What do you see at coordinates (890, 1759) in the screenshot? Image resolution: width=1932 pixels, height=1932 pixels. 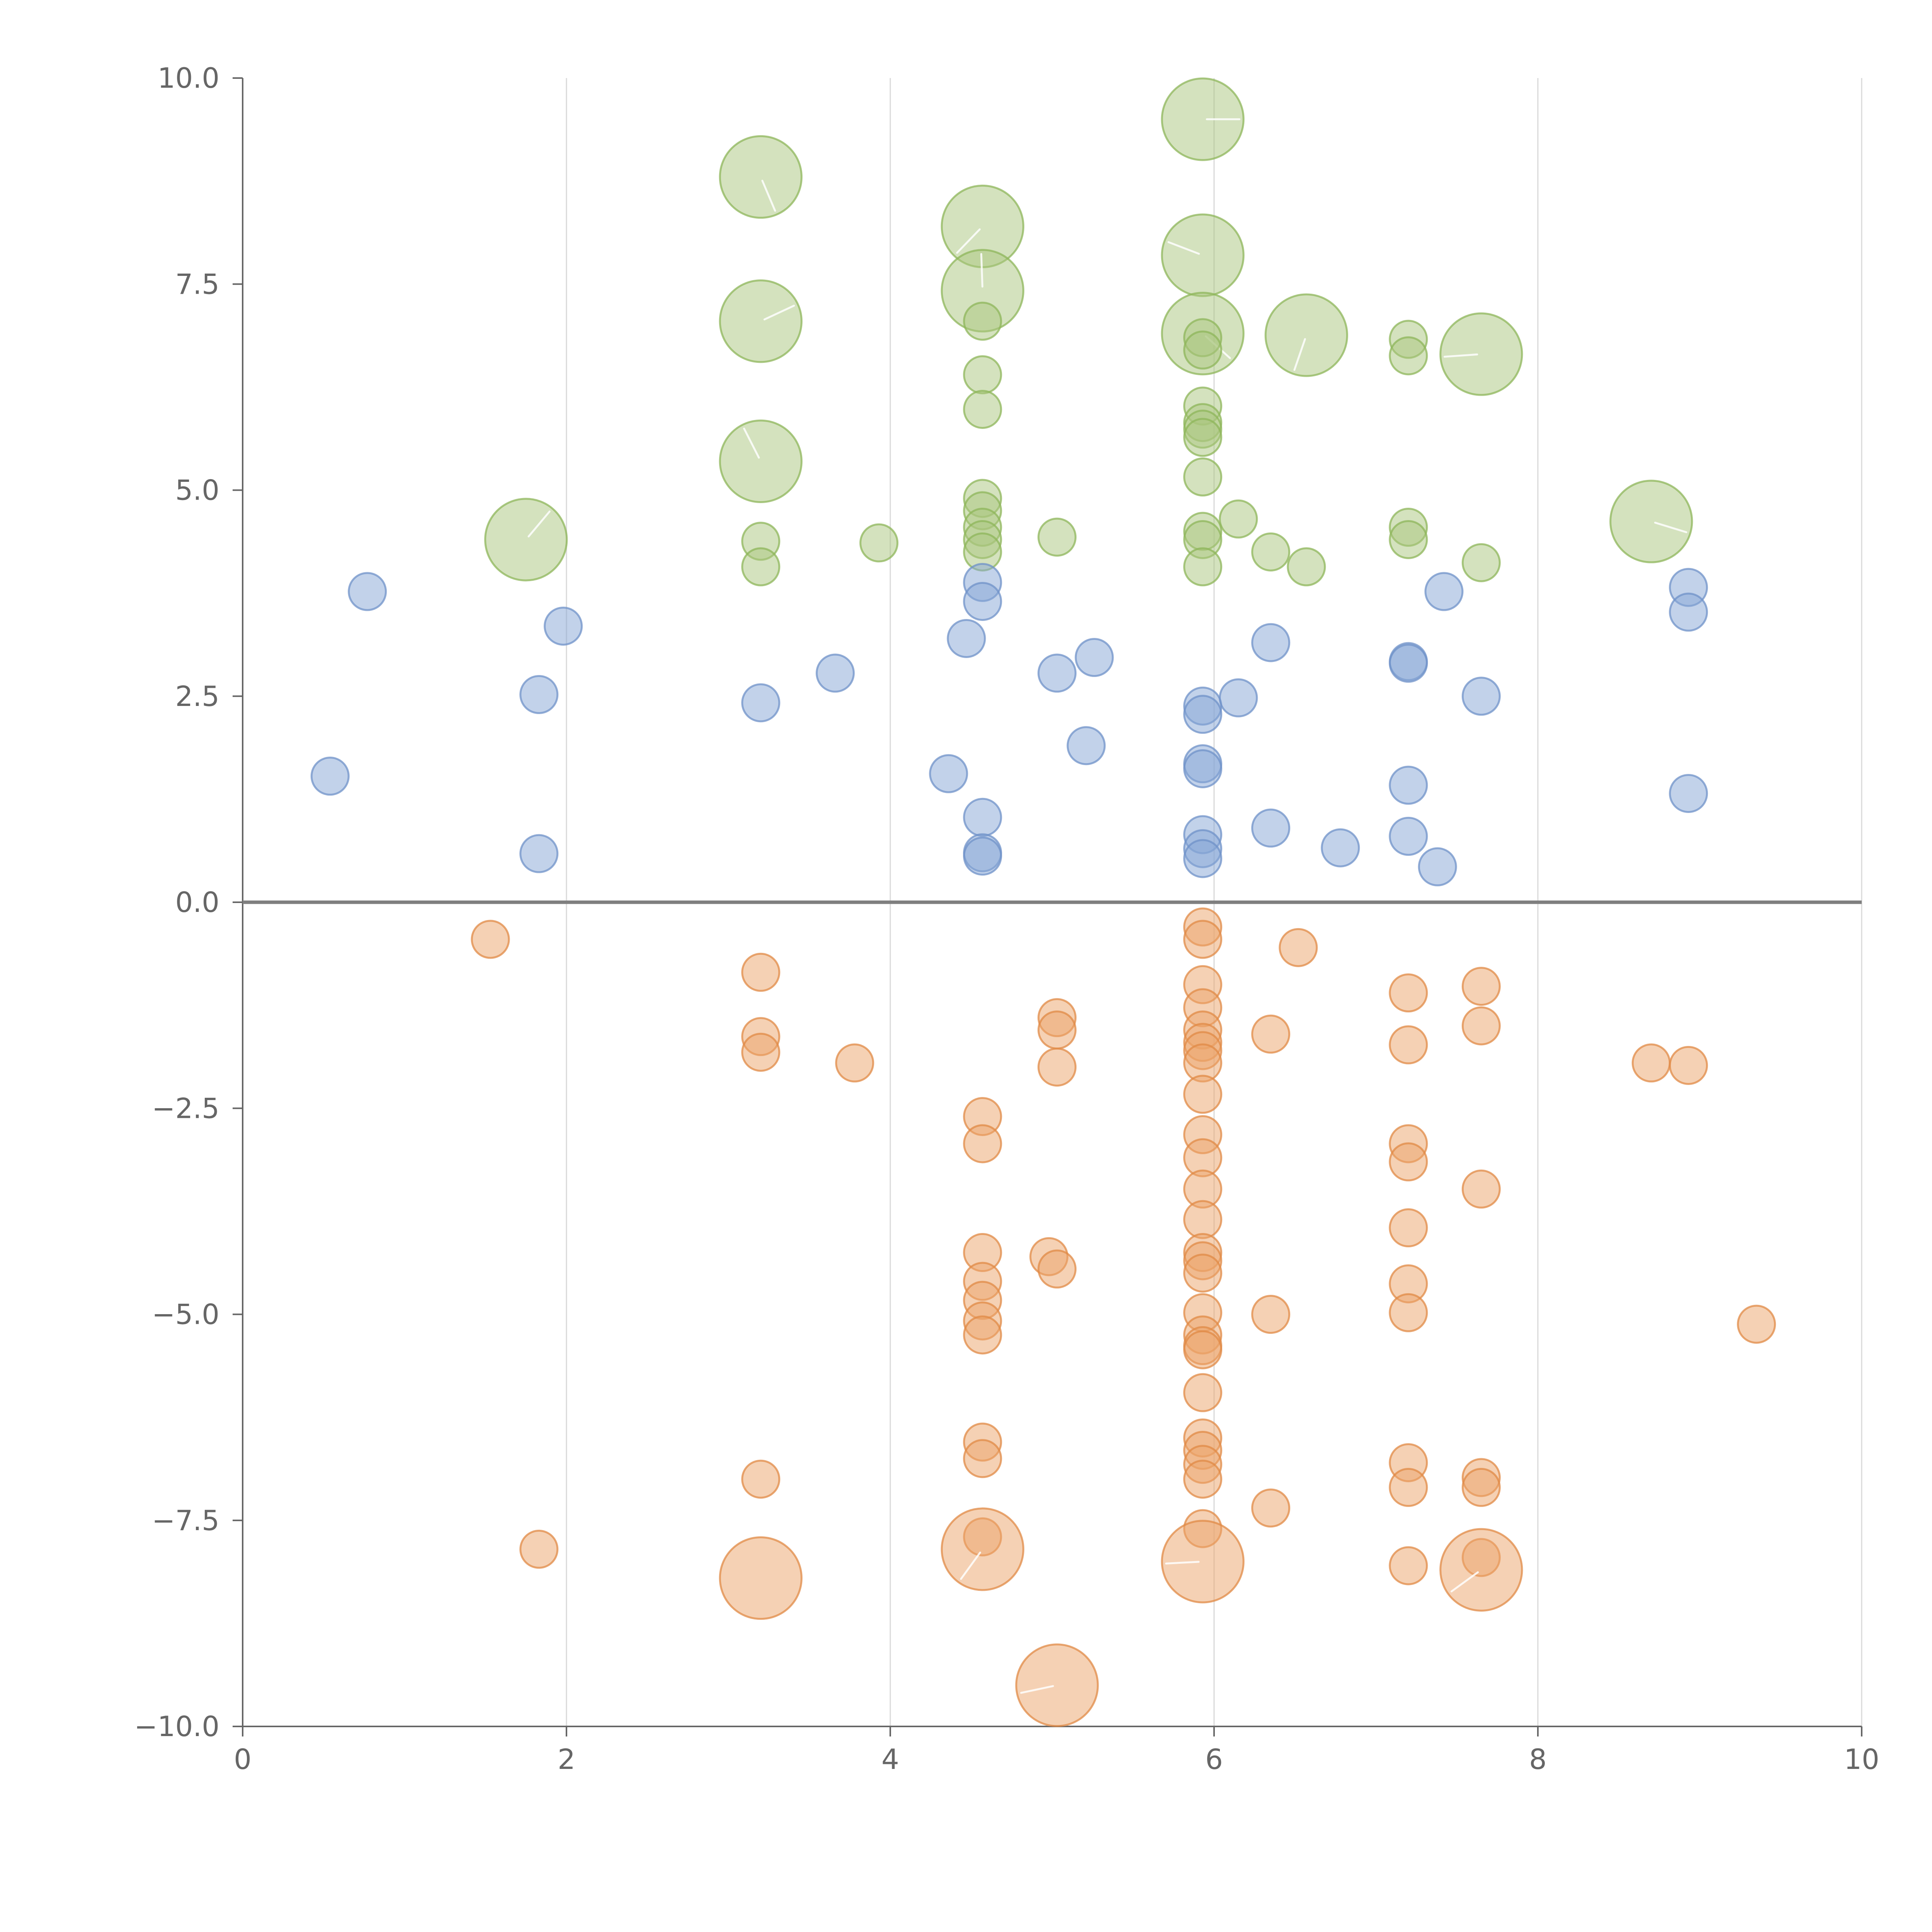 I see `x-tick-label: 4` at bounding box center [890, 1759].